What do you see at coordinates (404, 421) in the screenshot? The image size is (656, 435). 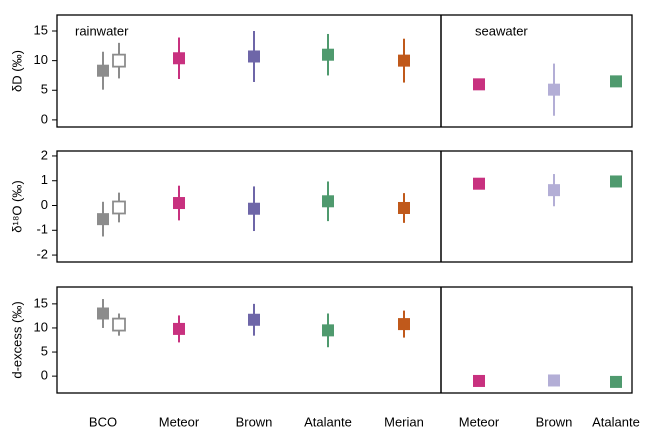 I see `x-tick-label: Merian` at bounding box center [404, 421].